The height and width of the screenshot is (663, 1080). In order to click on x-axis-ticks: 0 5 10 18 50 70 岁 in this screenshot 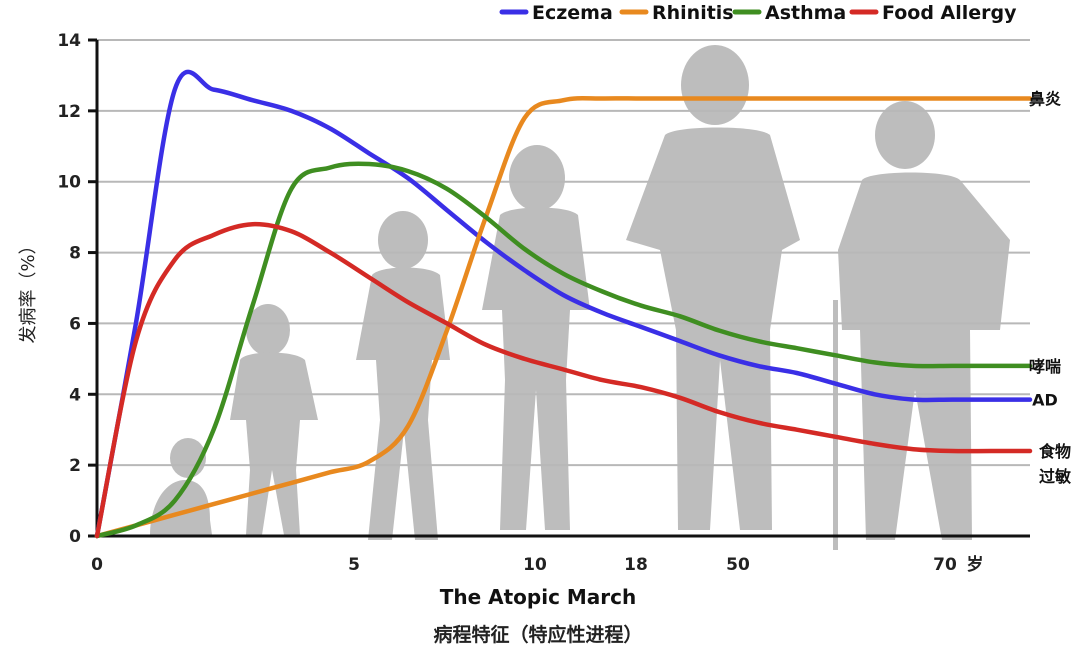, I will do `click(537, 564)`.